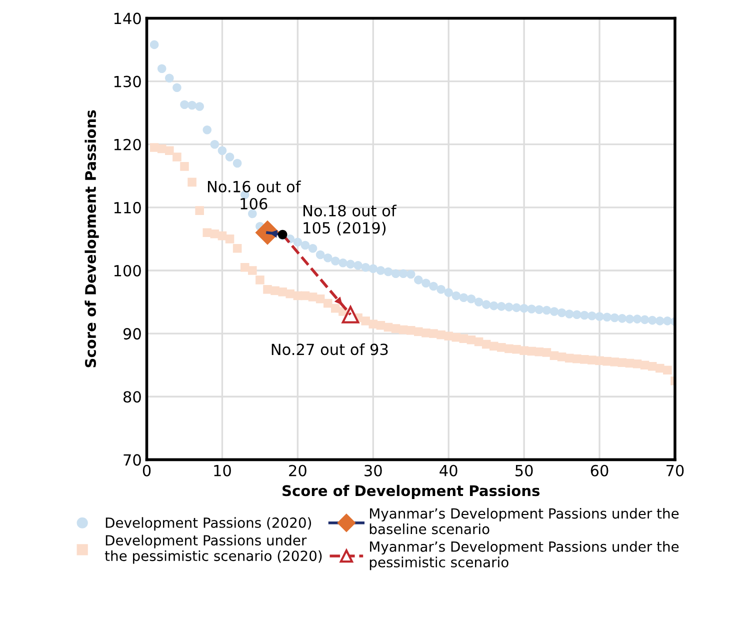 This screenshot has height=628, width=745. I want to click on y-tick-label: 70, so click(132, 460).